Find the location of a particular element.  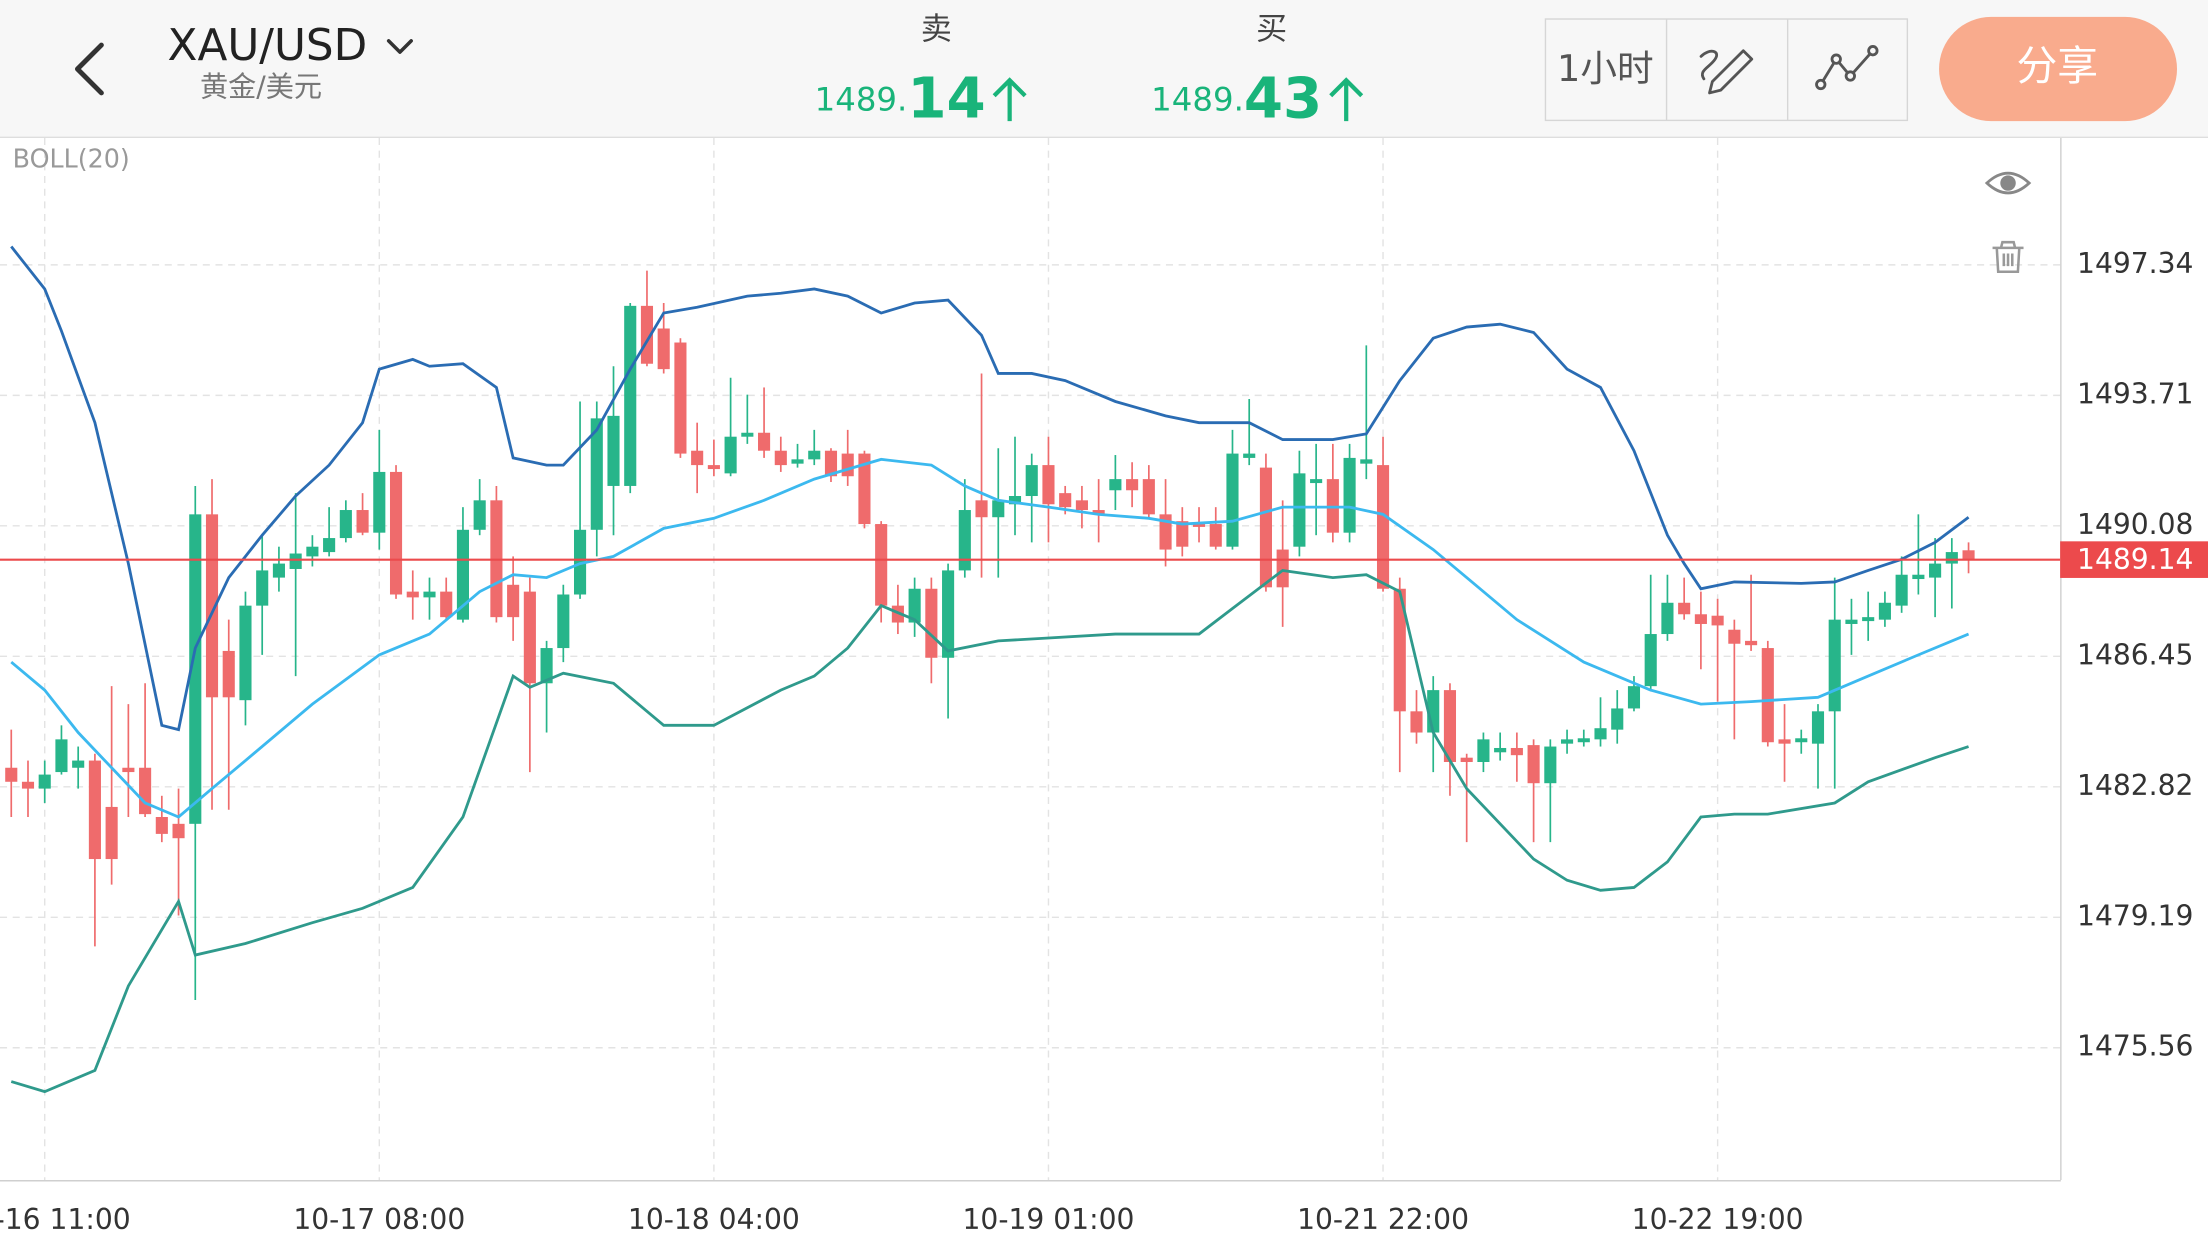

delete-indicator is located at coordinates (2008, 257).